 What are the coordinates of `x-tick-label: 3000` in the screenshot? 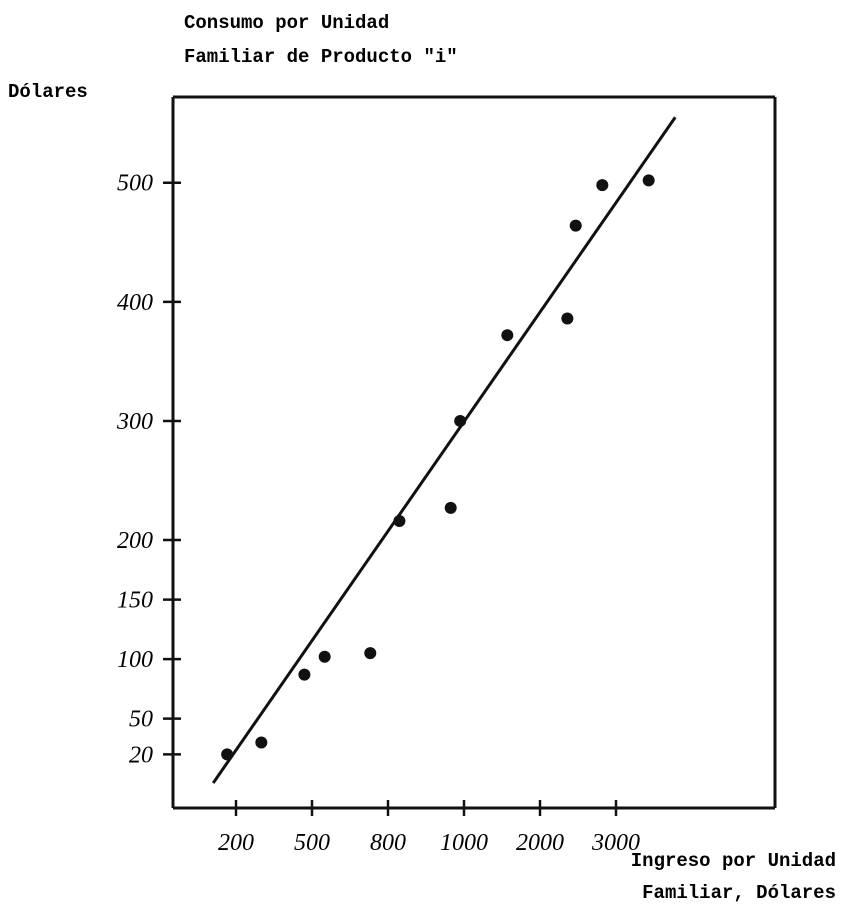 It's located at (615, 843).